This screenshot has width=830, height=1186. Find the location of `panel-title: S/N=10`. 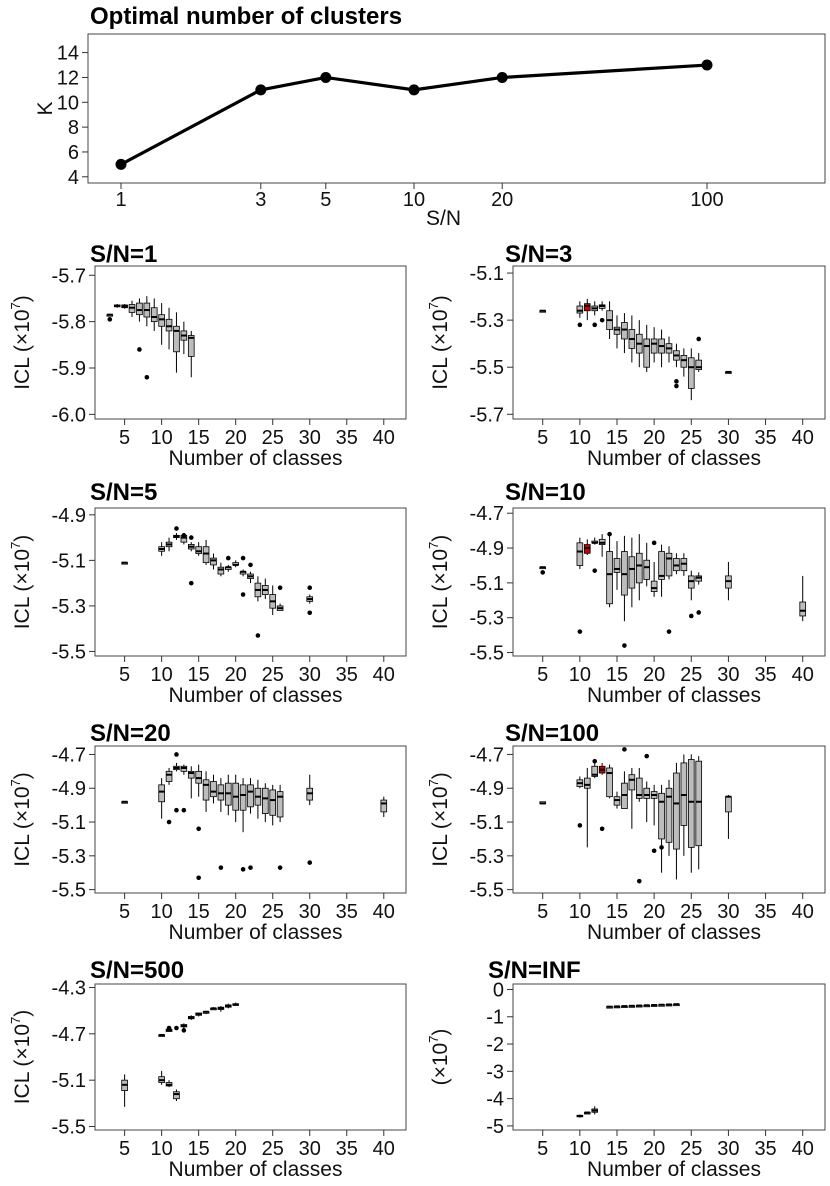

panel-title: S/N=10 is located at coordinates (545, 492).